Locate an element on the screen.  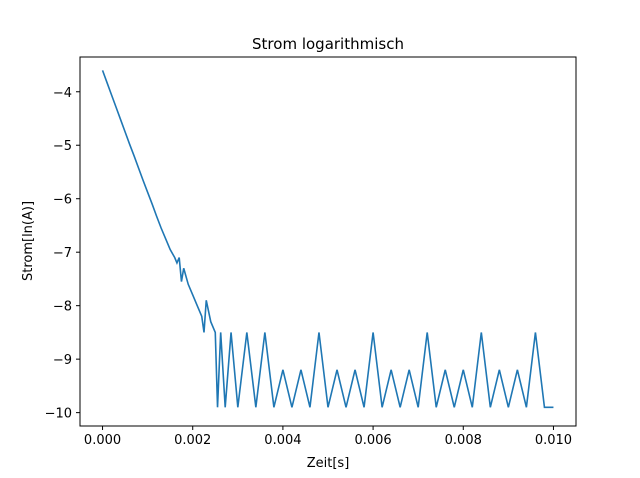
x-tick-label: 0.006 is located at coordinates (372, 440).